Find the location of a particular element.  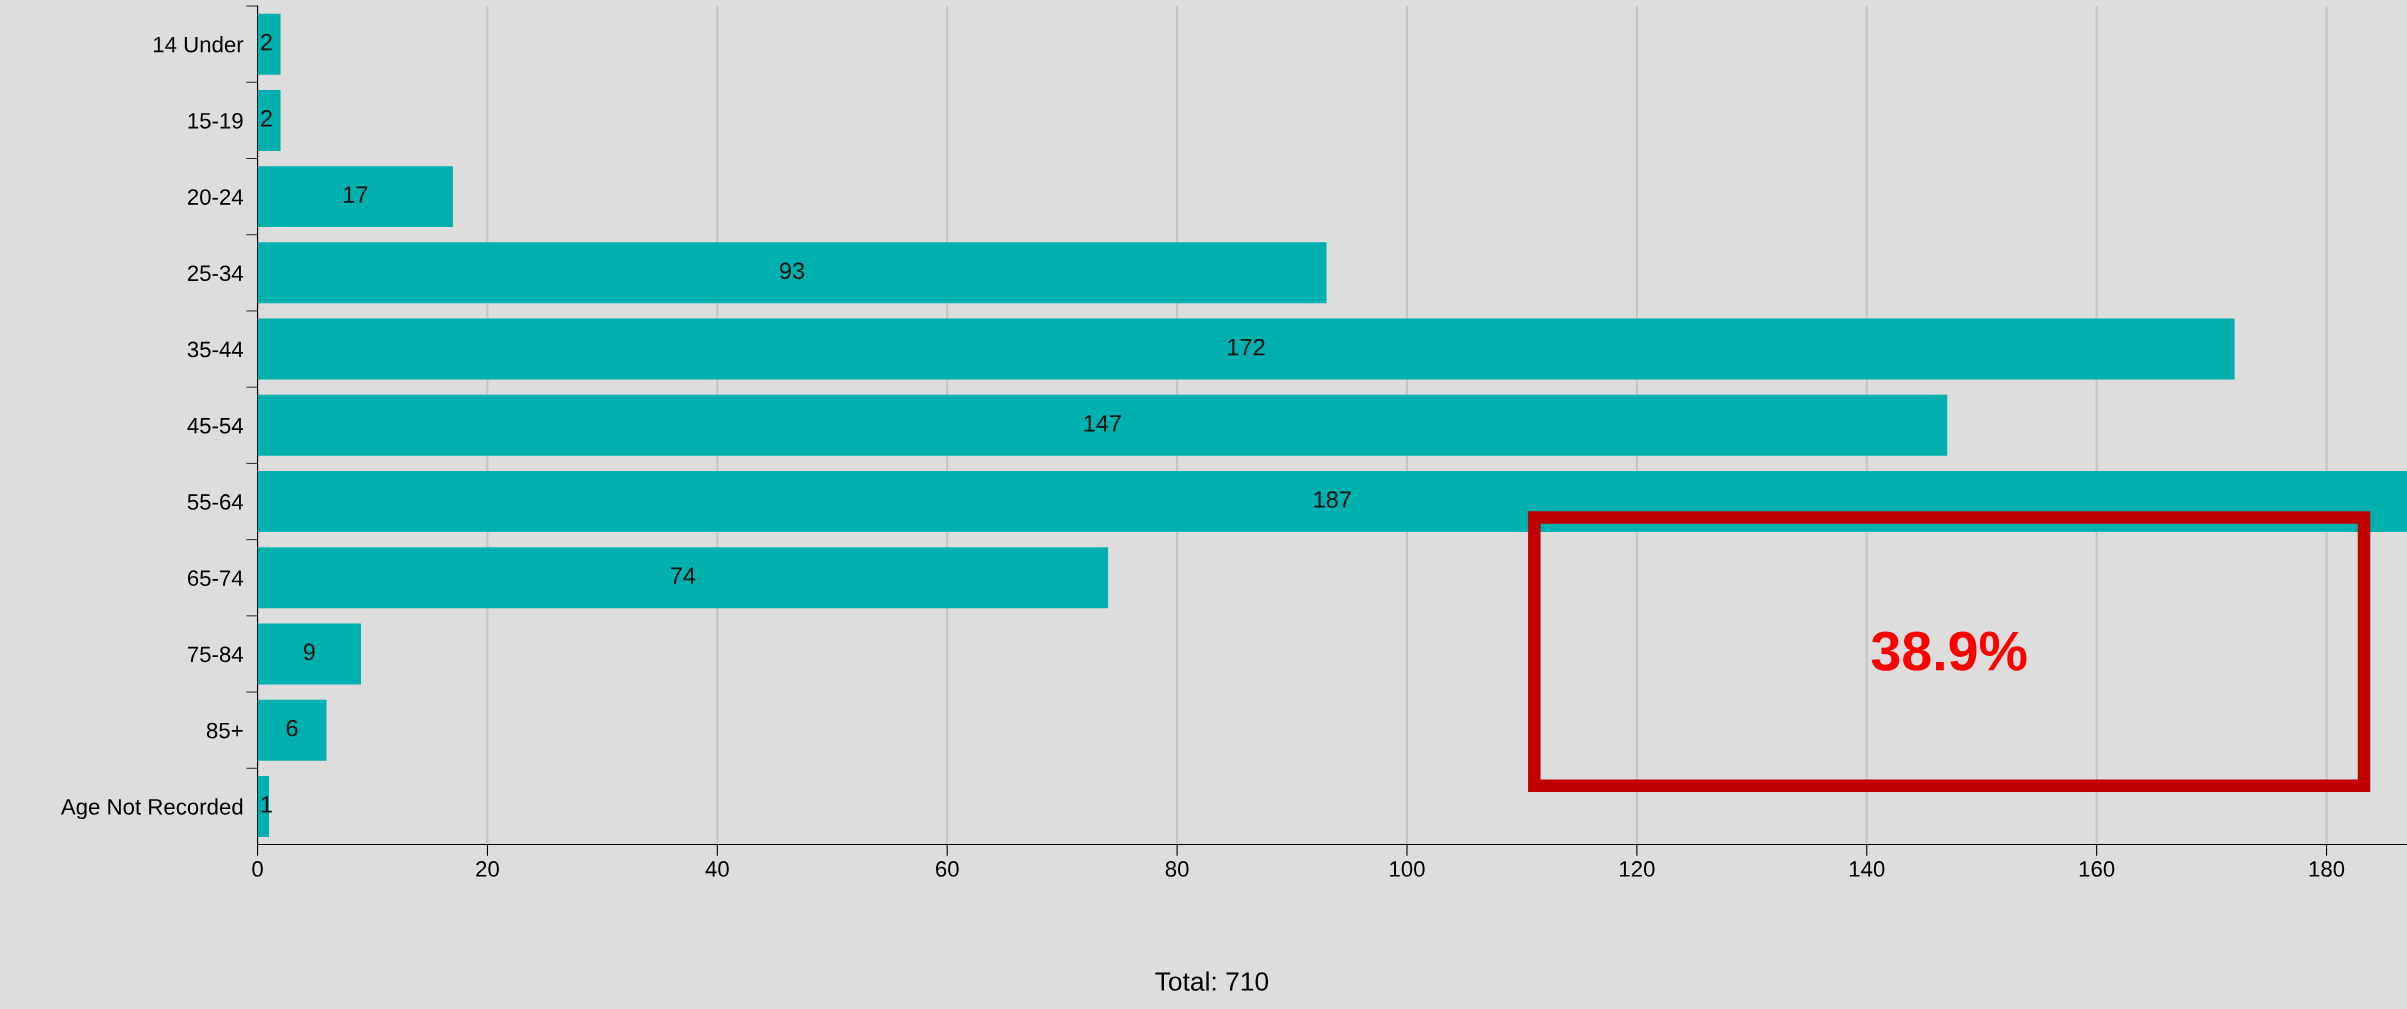

y-tick-label: Age Not Recorded is located at coordinates (151, 809).